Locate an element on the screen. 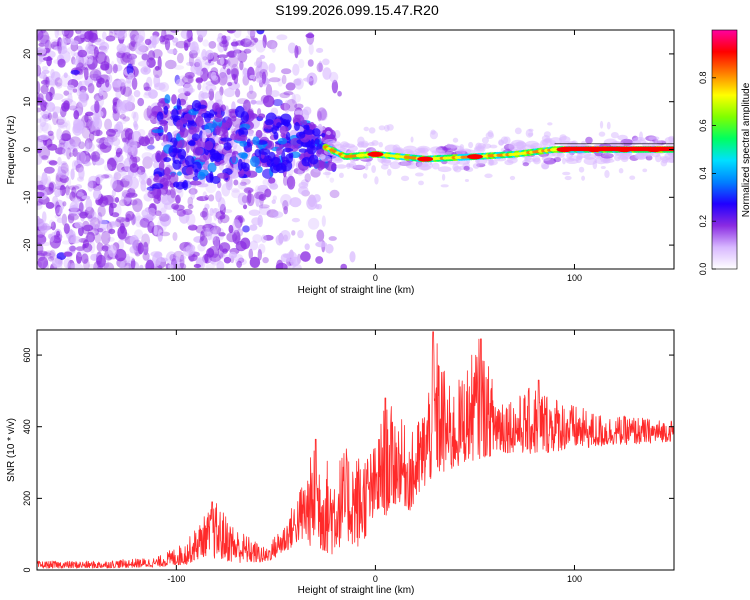 This screenshot has width=750, height=600. figure-title: S199.2026.099.15.47.R20 is located at coordinates (357, 10).